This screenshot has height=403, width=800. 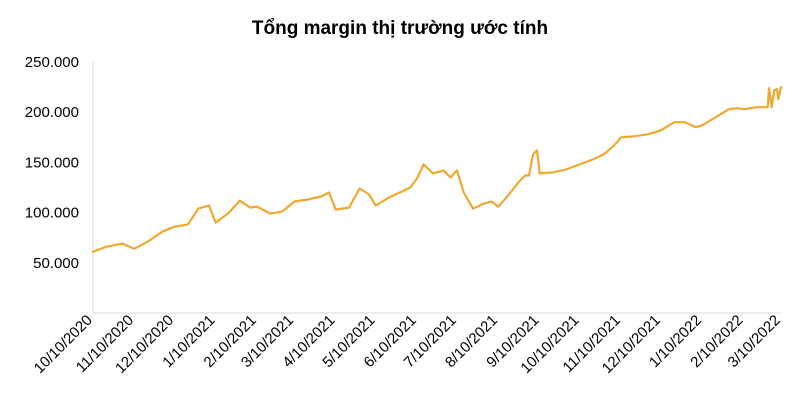 What do you see at coordinates (400, 28) in the screenshot?
I see `chart-title: Tổng margin thị trường ước tính` at bounding box center [400, 28].